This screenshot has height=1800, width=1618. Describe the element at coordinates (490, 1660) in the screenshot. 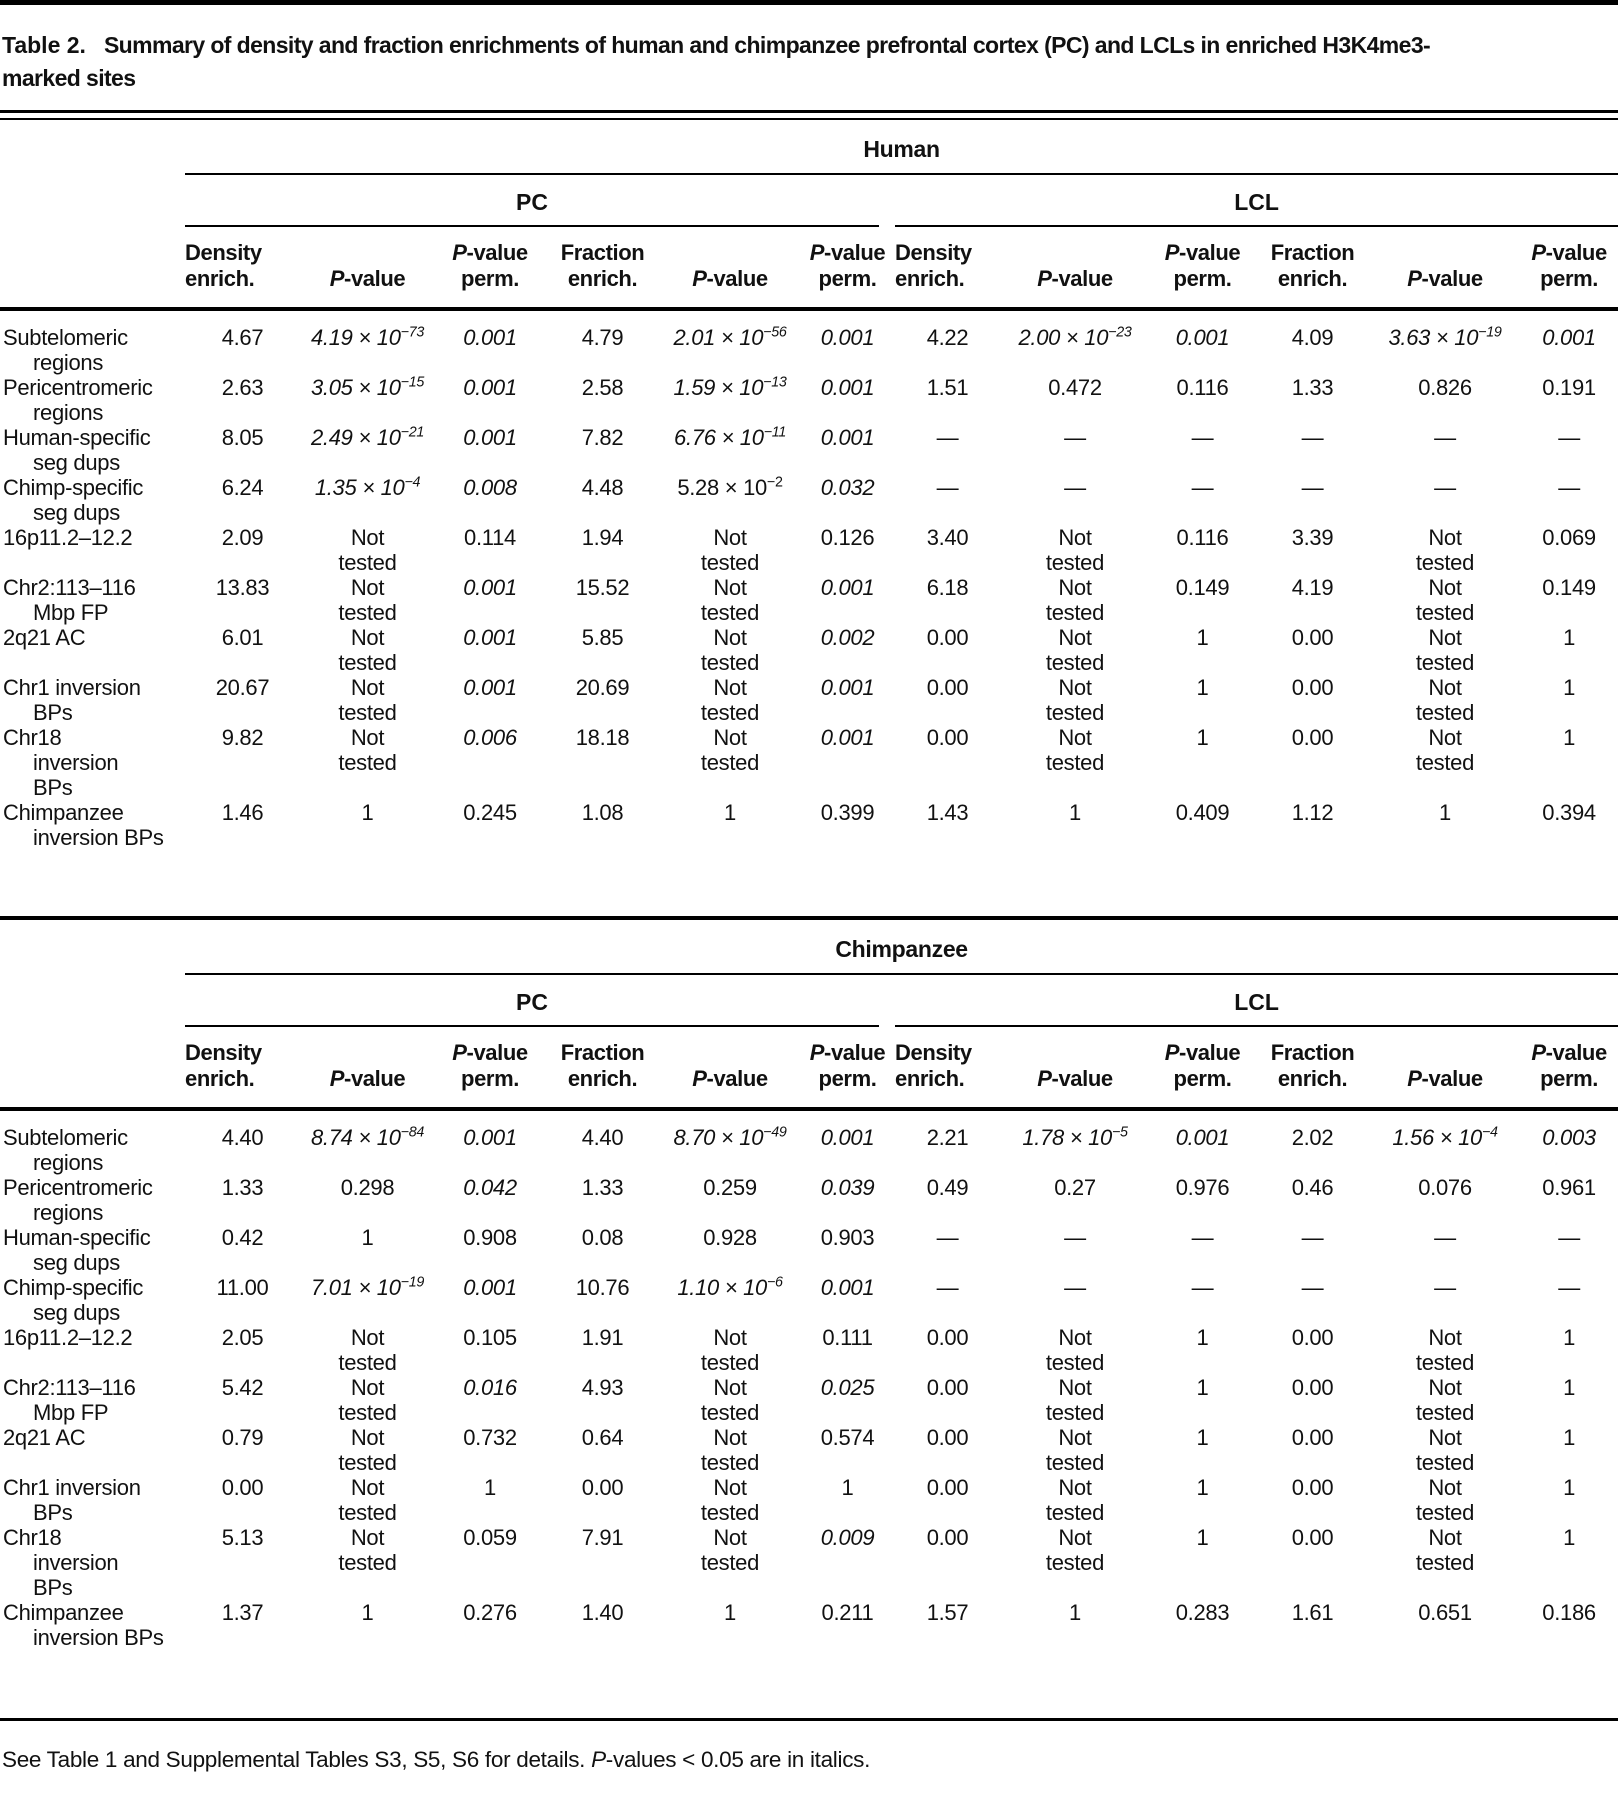

I see `cell: 0.276` at that location.